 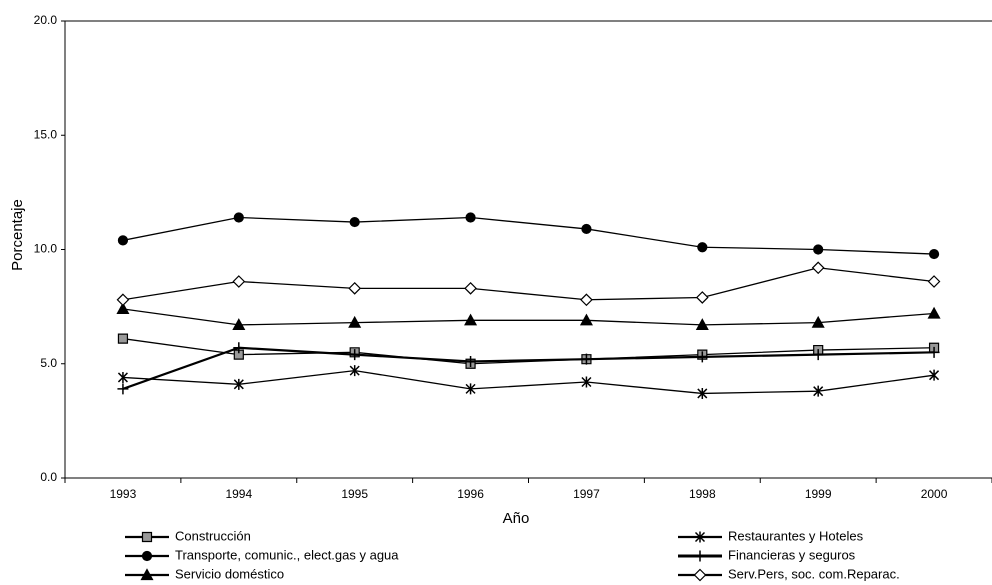 I want to click on y-tick-label: 5.0, so click(x=48, y=363).